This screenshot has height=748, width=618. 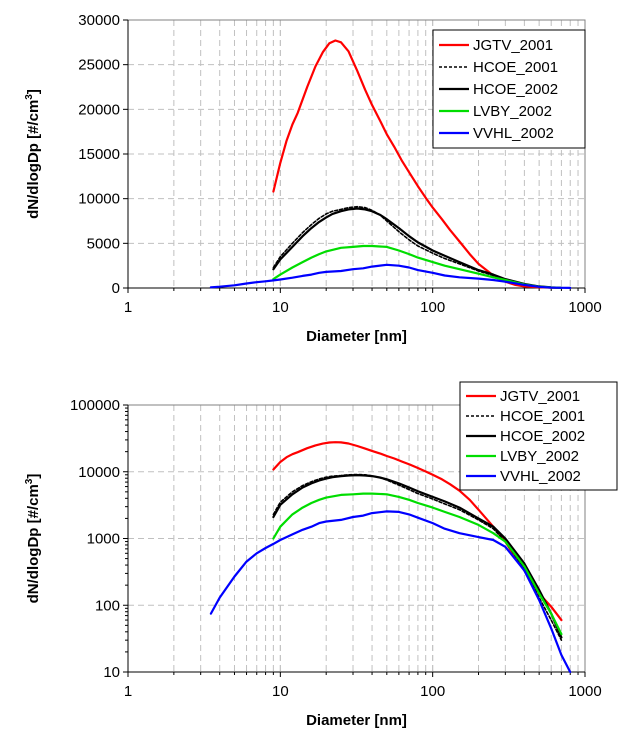 I want to click on y-tick-label: 20000, so click(x=99, y=109).